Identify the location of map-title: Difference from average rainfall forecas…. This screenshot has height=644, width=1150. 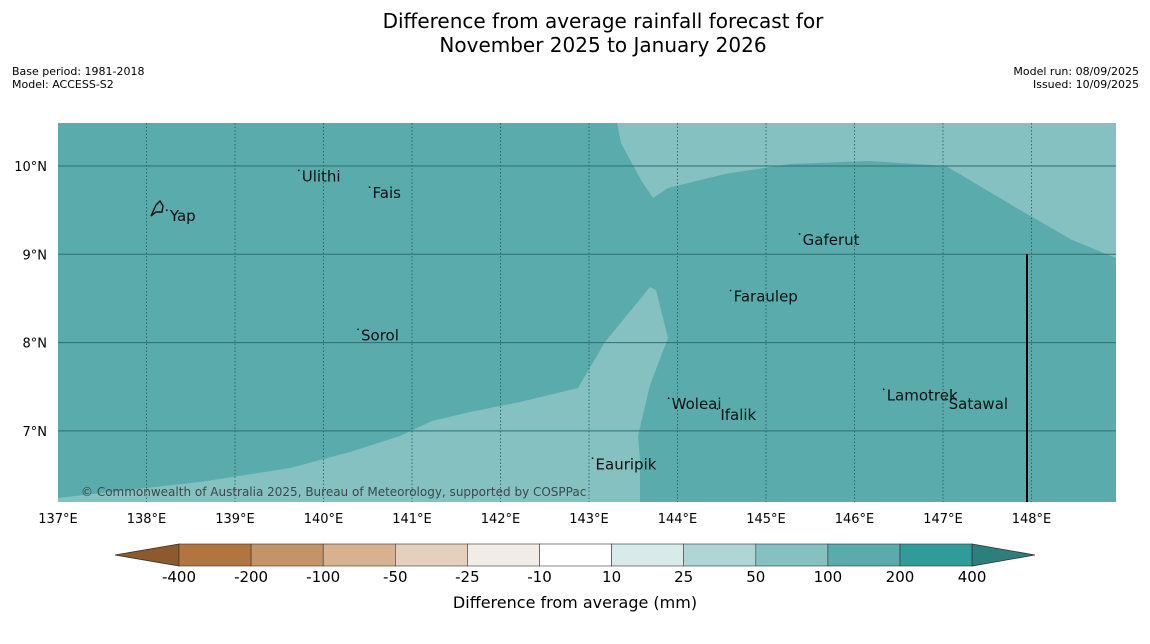
(575, 33).